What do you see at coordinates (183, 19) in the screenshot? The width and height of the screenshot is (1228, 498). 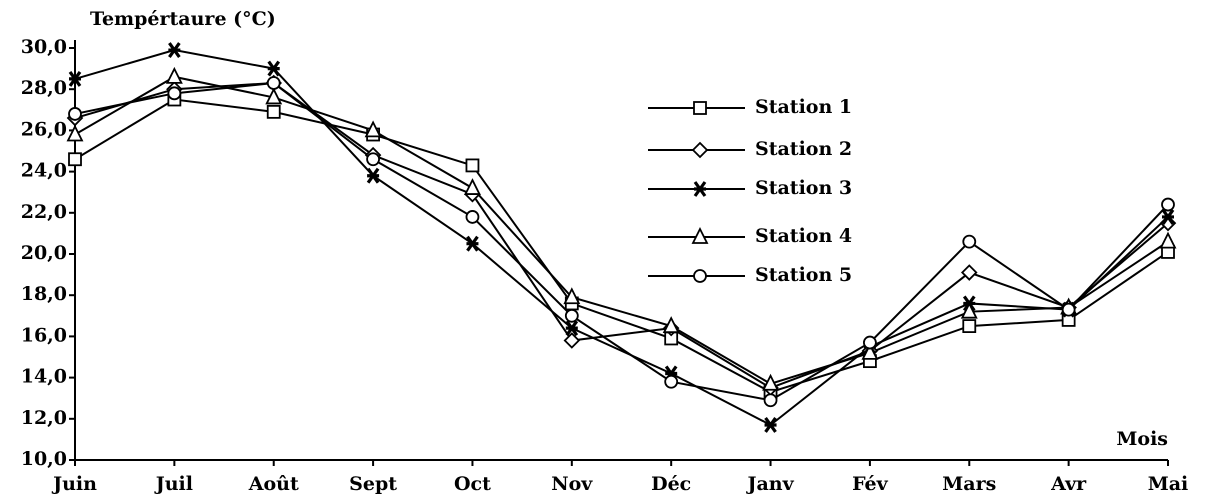 I see `y-axis-label: Tempértaure (°C)` at bounding box center [183, 19].